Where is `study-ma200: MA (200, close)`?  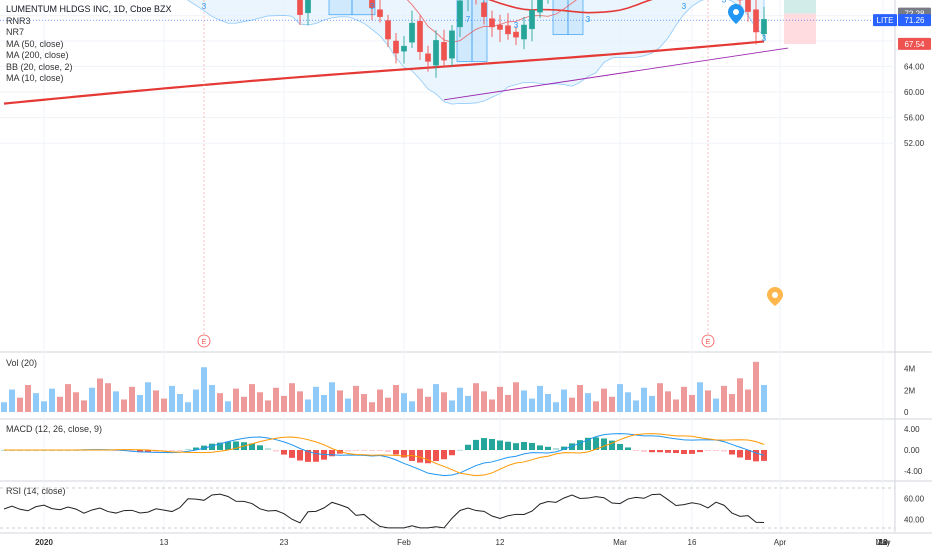 study-ma200: MA (200, close) is located at coordinates (89, 56).